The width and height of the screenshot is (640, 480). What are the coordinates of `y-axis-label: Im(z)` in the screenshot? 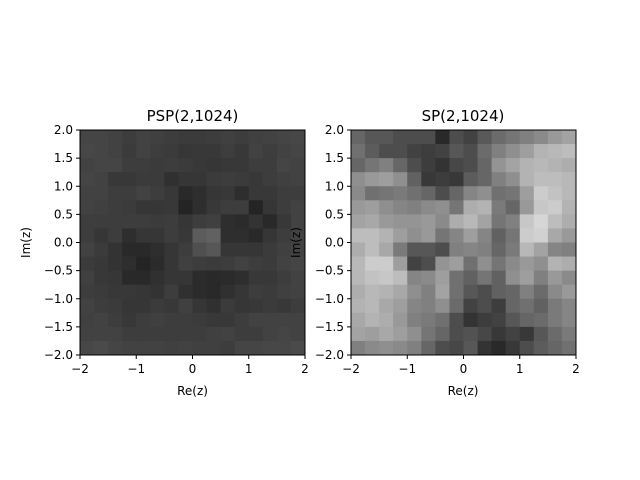 It's located at (26, 242).